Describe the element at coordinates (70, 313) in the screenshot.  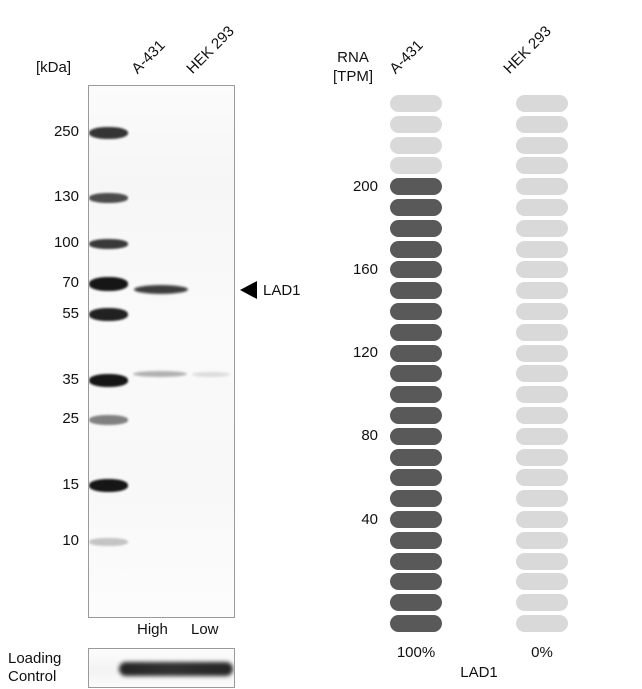
I see `mw-marker-label-55: 55` at that location.